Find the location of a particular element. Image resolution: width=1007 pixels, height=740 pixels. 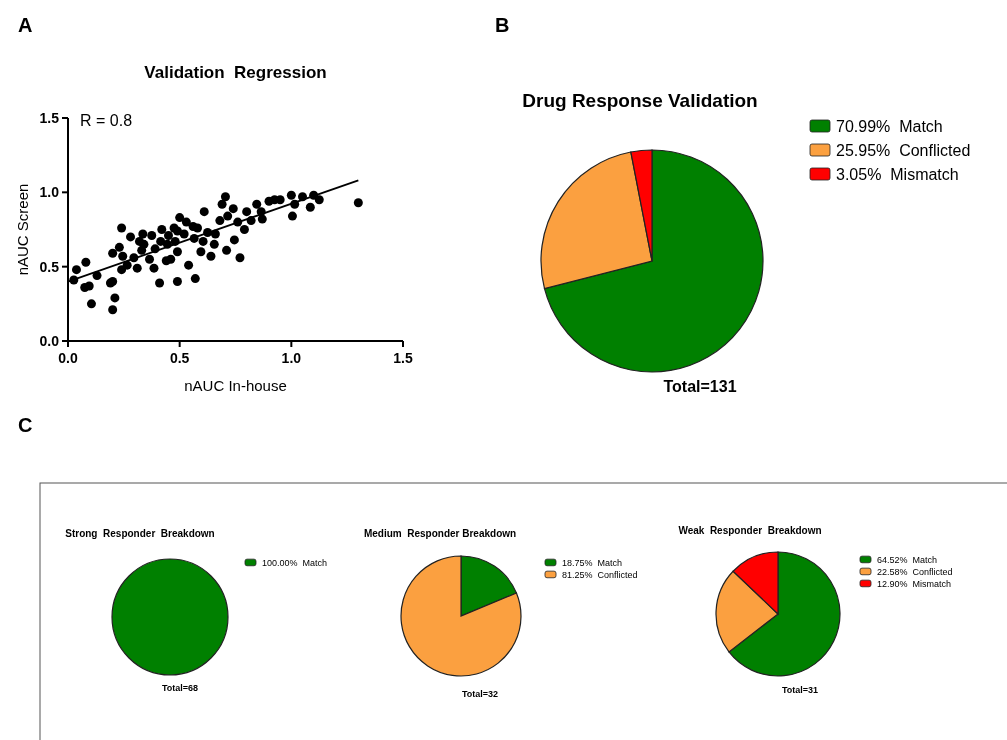

legend-label: 18.75% Match is located at coordinates (592, 562).